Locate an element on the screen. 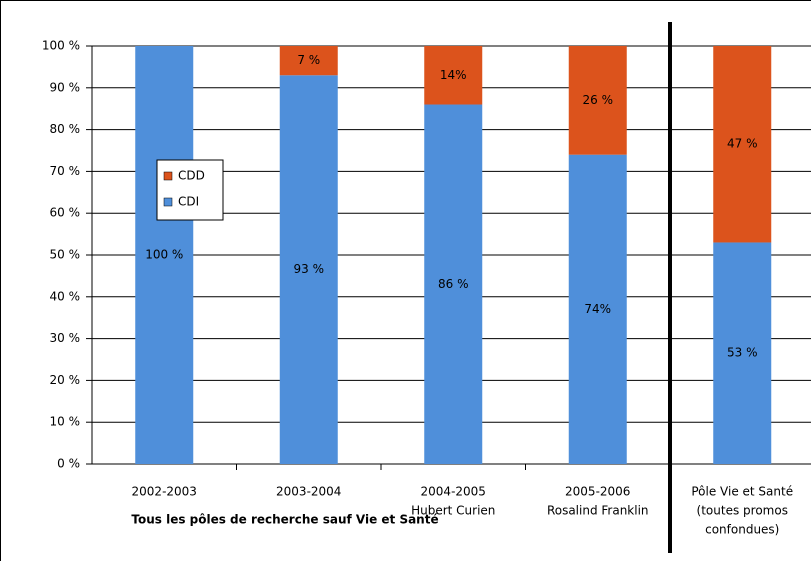 This screenshot has height=561, width=811. legend-label: CDD is located at coordinates (191, 176).